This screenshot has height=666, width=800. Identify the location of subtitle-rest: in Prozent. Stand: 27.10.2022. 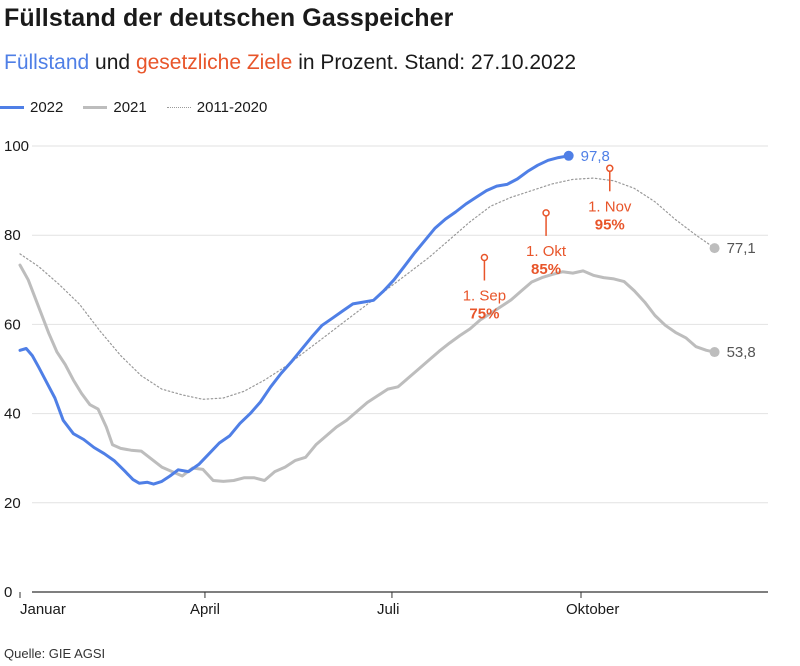
(434, 62).